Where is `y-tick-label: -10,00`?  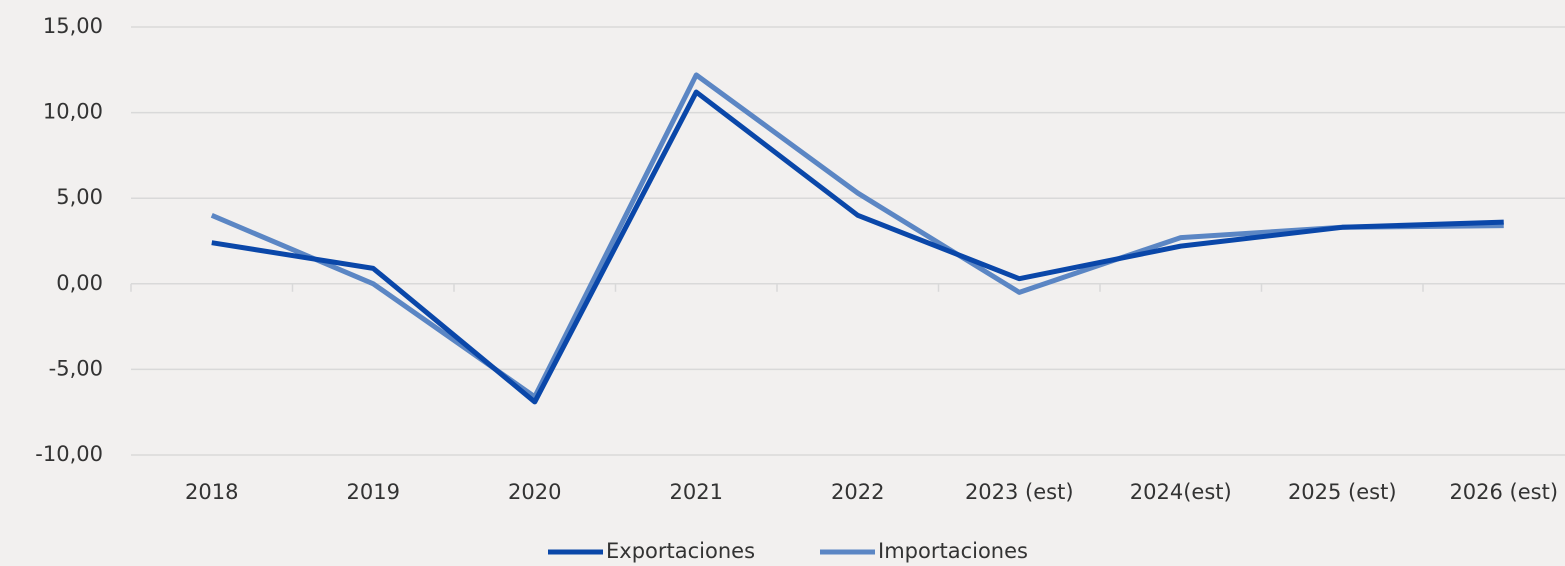
y-tick-label: -10,00 is located at coordinates (69, 454).